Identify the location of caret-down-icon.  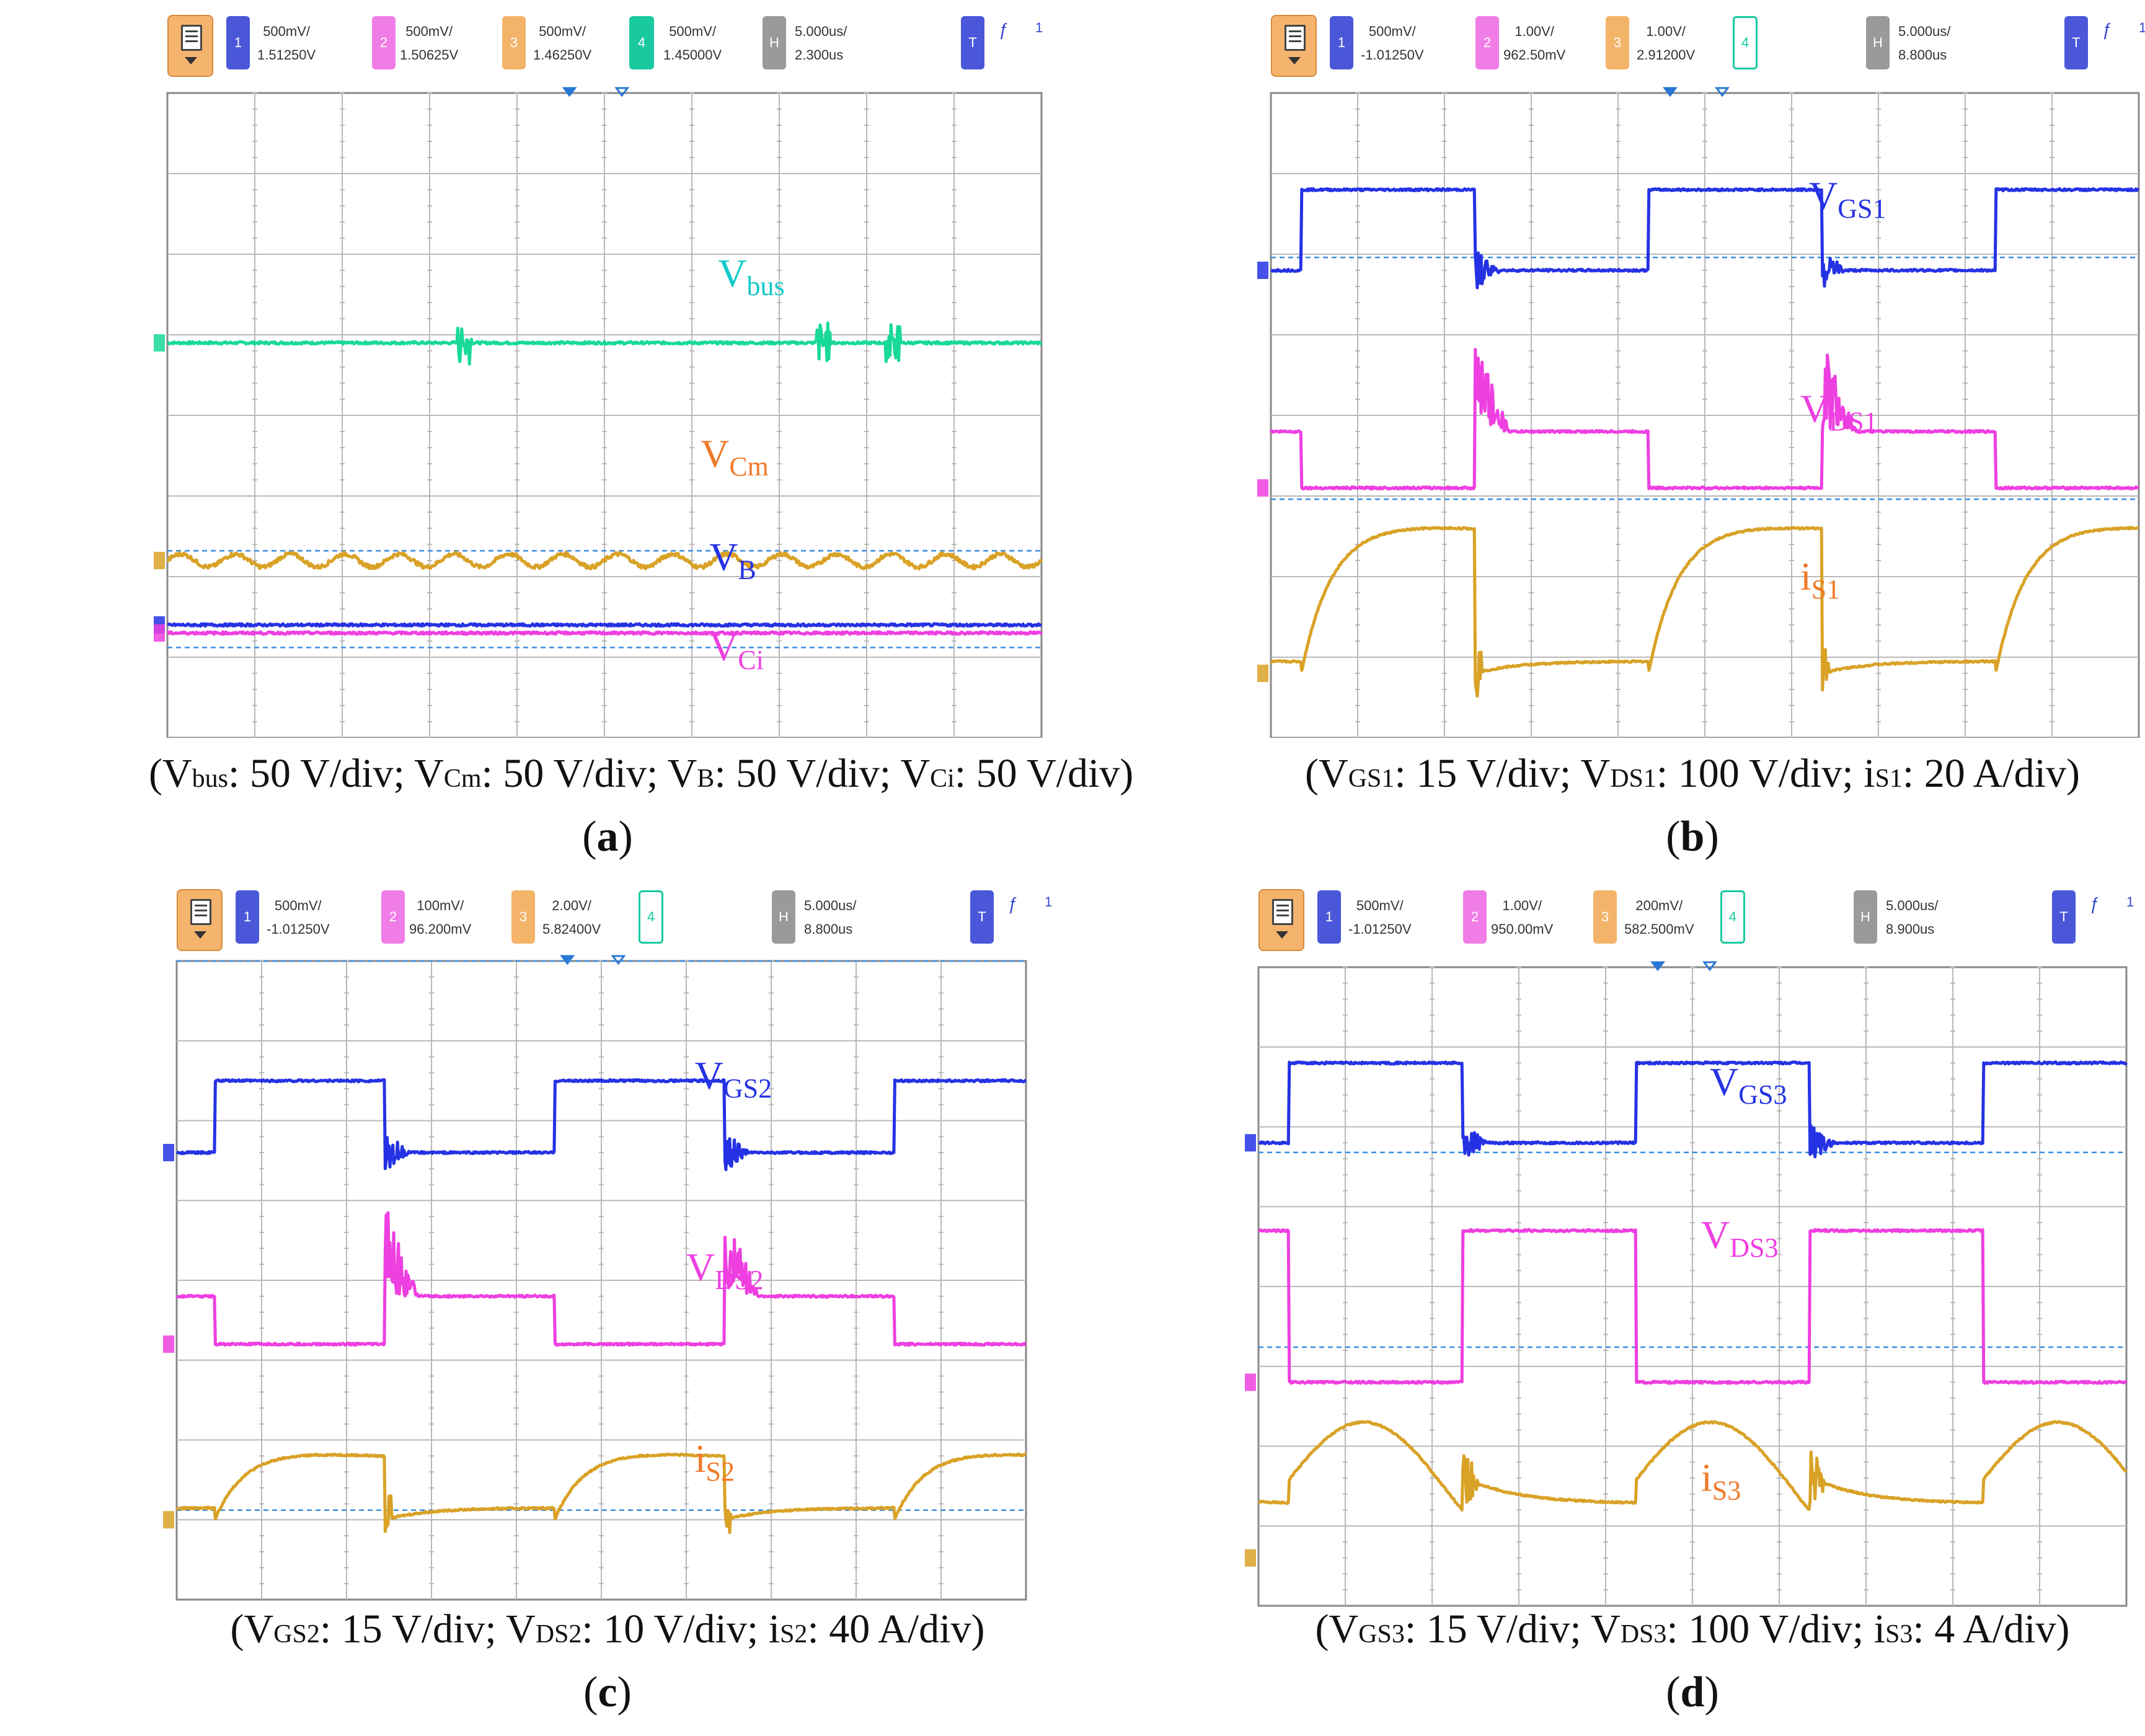
(1294, 60).